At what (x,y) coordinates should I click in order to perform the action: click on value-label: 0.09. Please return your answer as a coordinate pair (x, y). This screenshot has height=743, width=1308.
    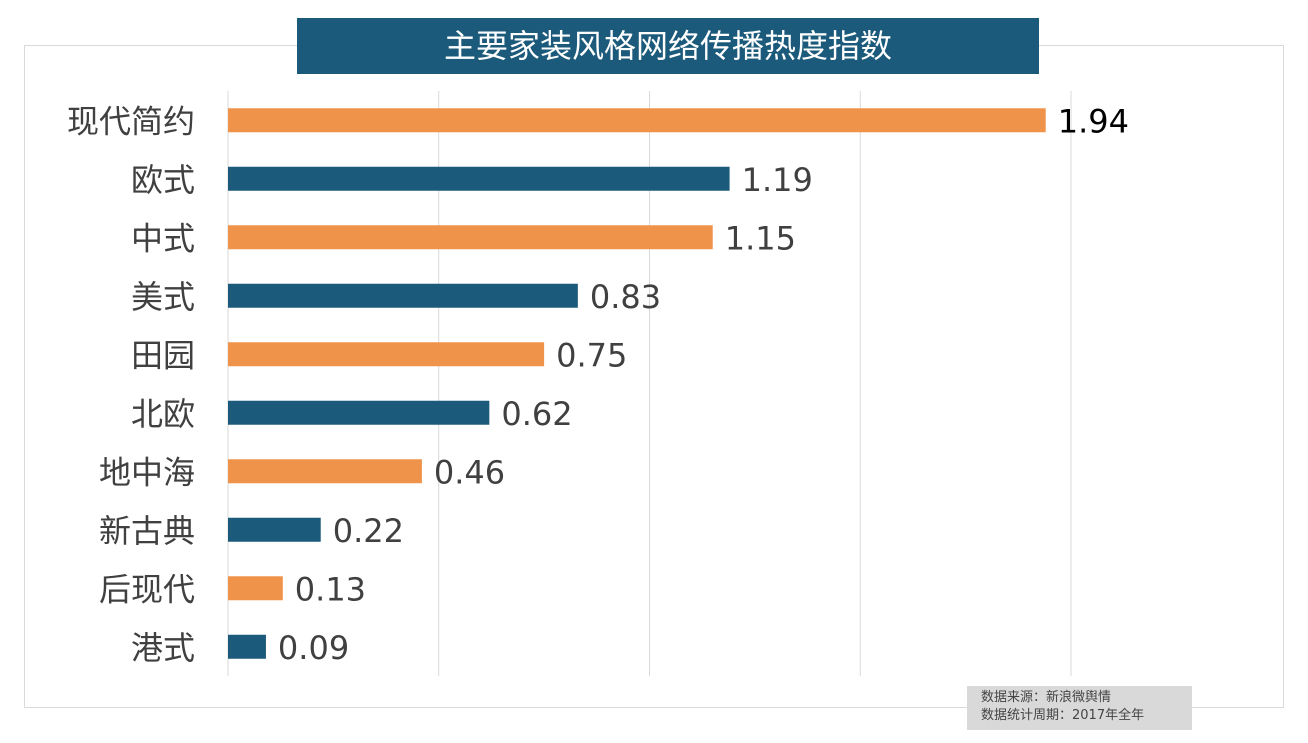
    Looking at the image, I should click on (313, 648).